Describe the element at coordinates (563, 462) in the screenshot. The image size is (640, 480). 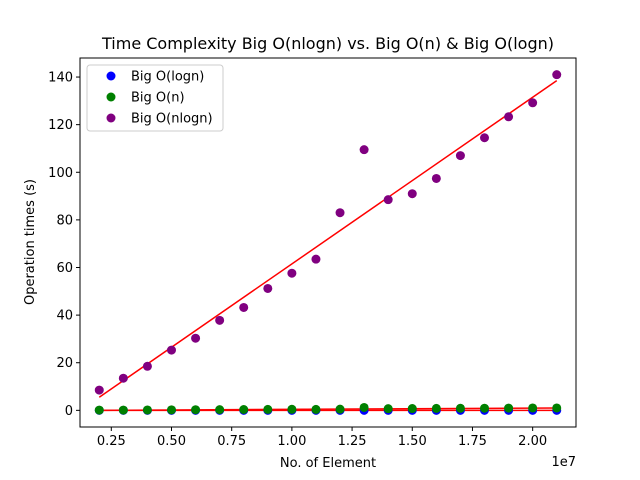
I see `x-axis-offset-label: 1e7` at that location.